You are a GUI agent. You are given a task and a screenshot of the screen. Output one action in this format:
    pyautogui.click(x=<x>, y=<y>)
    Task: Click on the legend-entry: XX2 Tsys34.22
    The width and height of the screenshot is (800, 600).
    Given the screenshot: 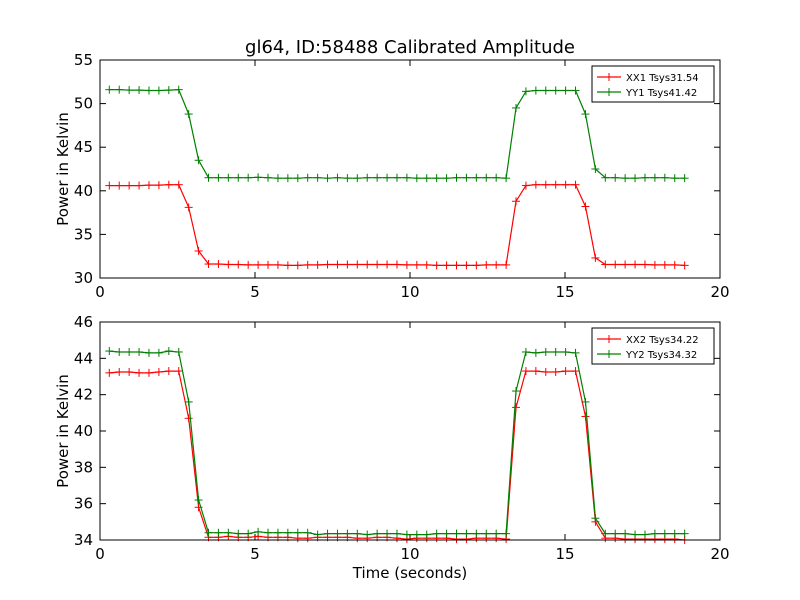 What is the action you would take?
    pyautogui.click(x=648, y=340)
    